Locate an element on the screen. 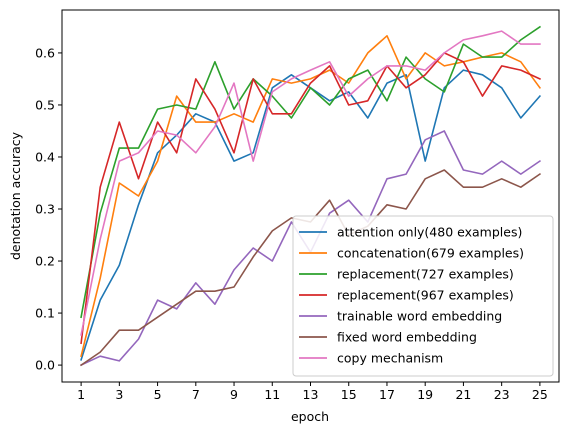  x-tick-label: 7 is located at coordinates (196, 394).